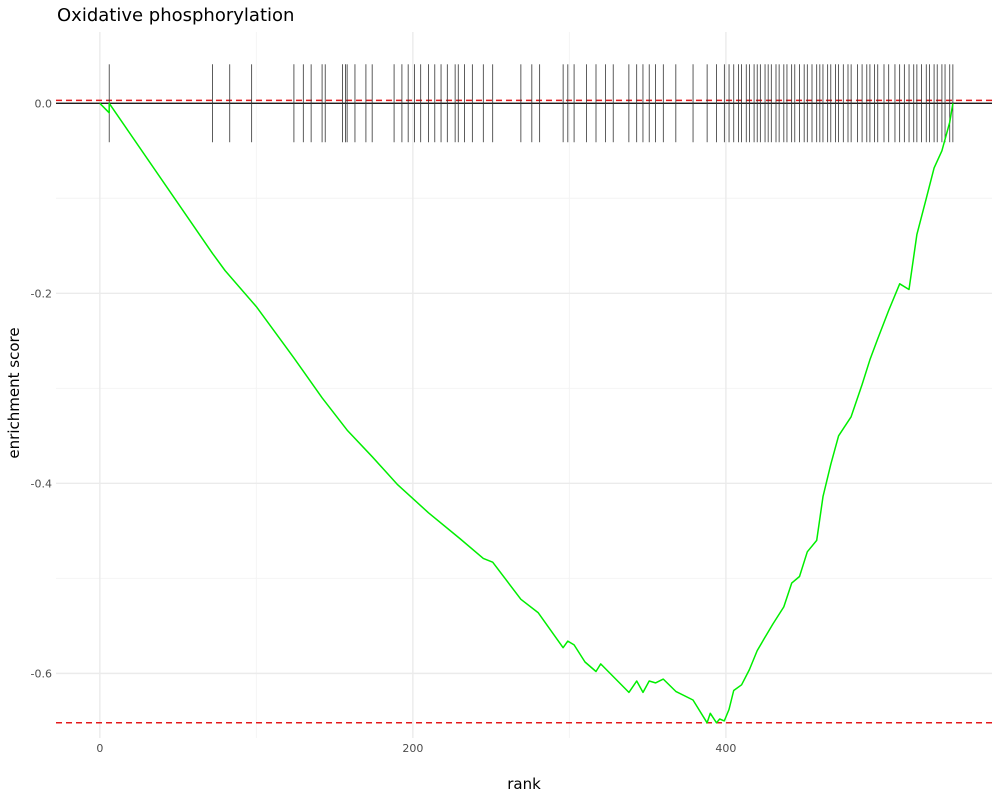 The image size is (1000, 800). I want to click on x-tick-label: 200, so click(412, 748).